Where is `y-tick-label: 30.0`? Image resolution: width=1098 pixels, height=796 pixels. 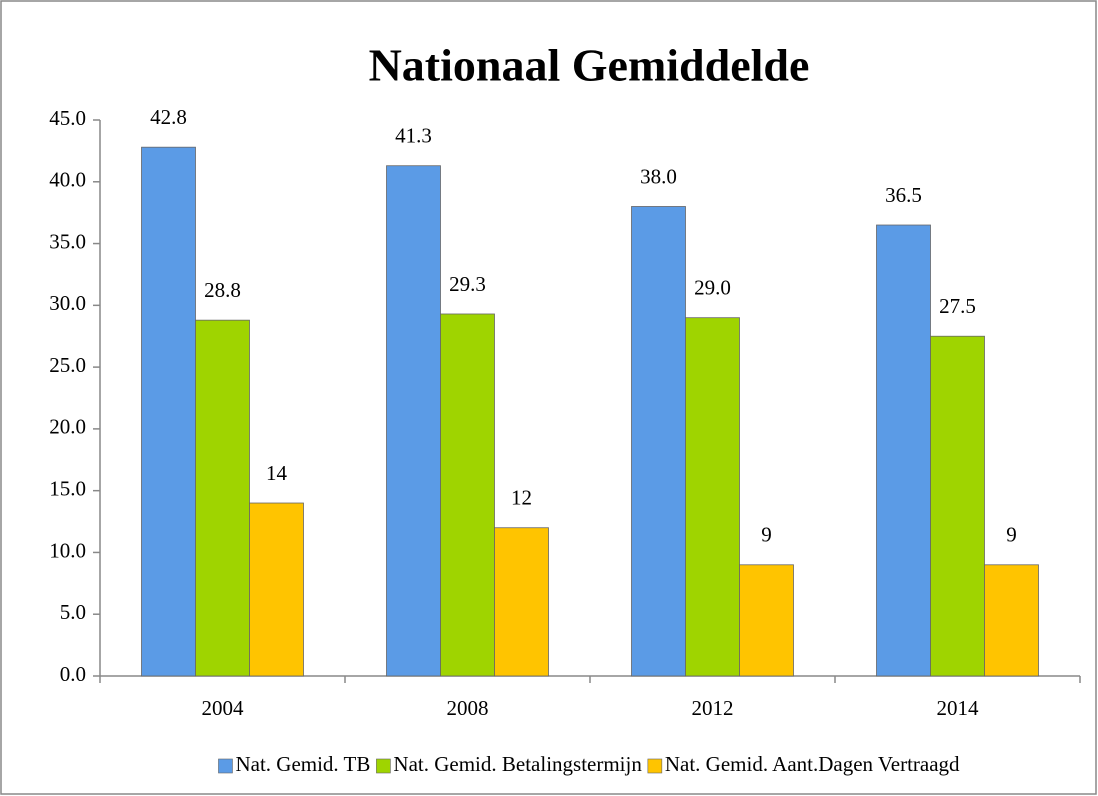 y-tick-label: 30.0 is located at coordinates (67, 303).